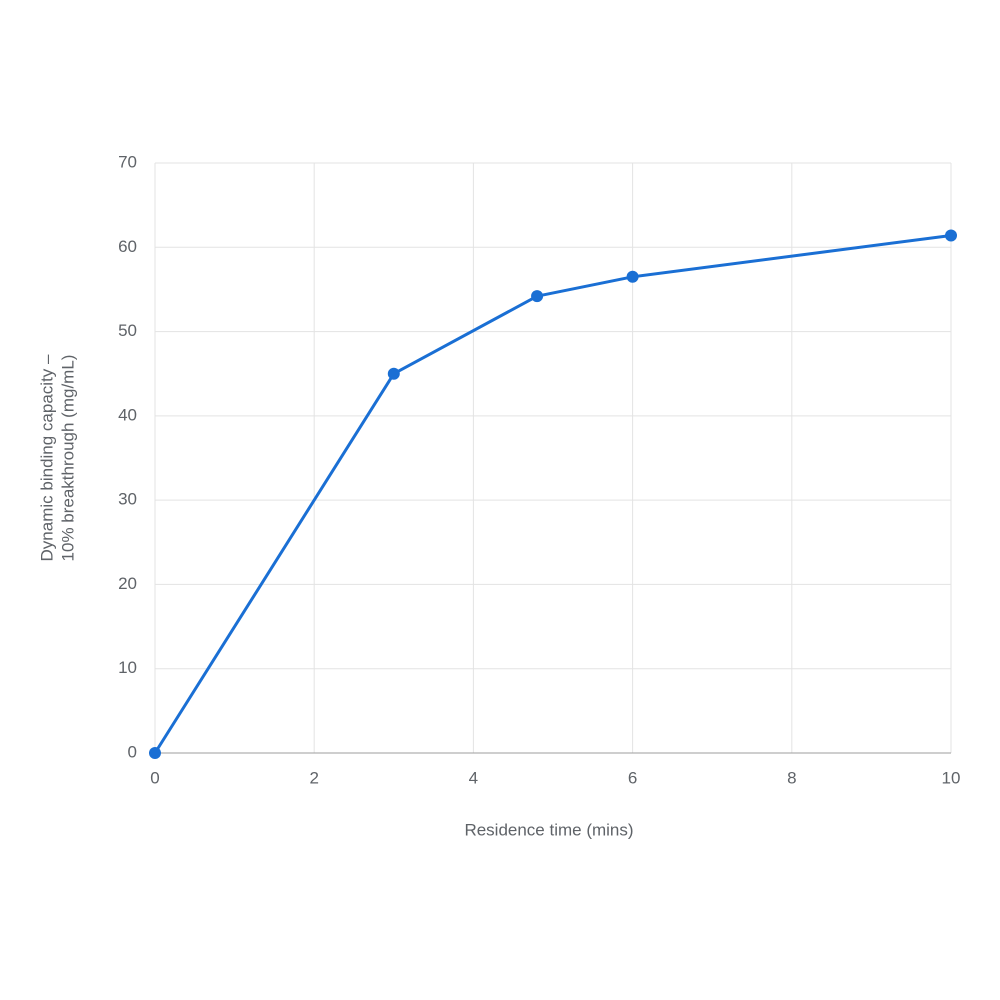  I want to click on y-tick-label: 30, so click(127, 499).